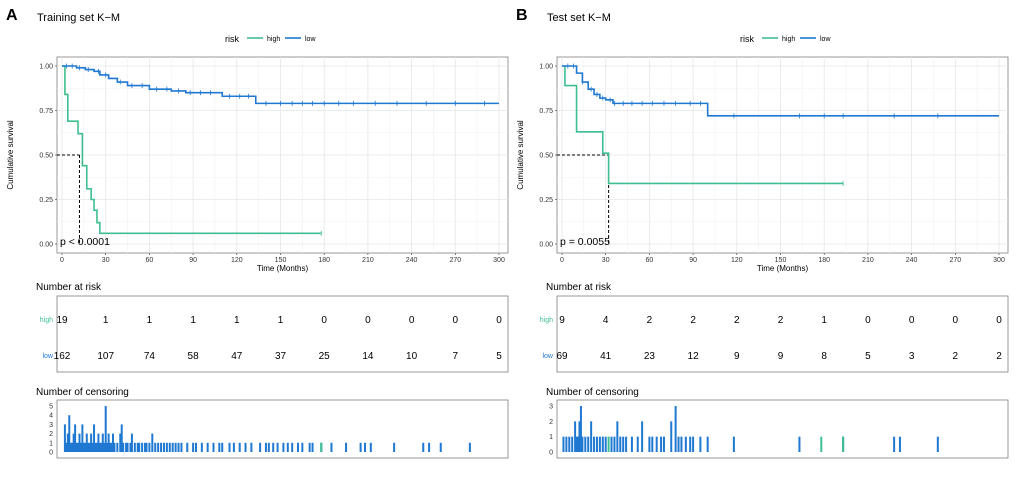 The width and height of the screenshot is (1021, 486). I want to click on censoring-plot: Number of censoring 0 1 2 3 4 5, so click(272, 423).